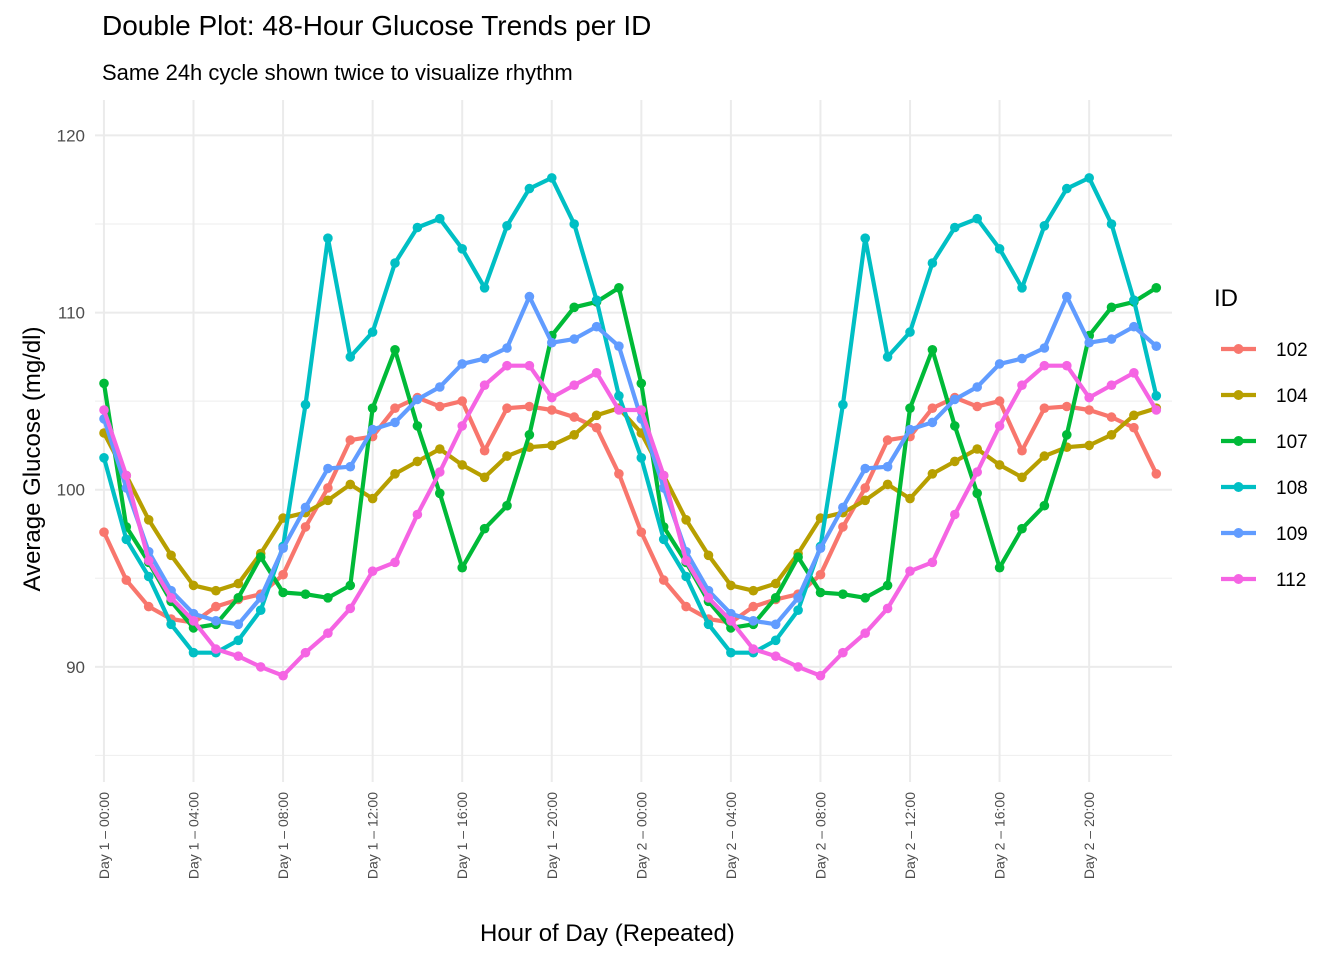 Image resolution: width=1344 pixels, height=960 pixels. What do you see at coordinates (1292, 534) in the screenshot?
I see `legend-label: 109` at bounding box center [1292, 534].